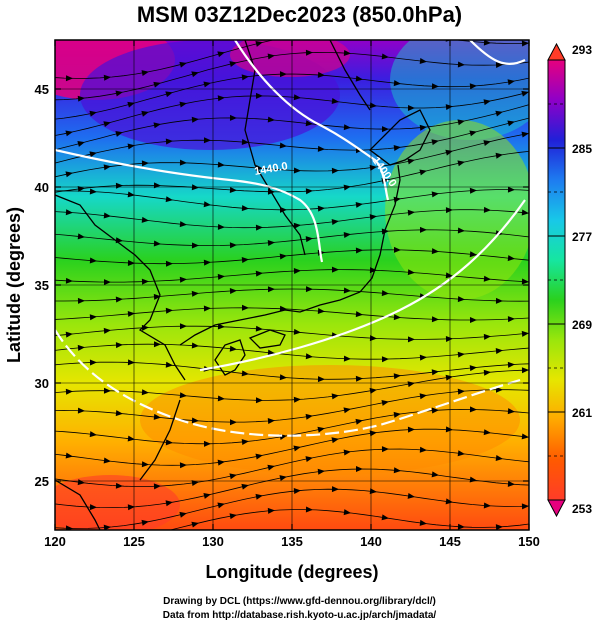 The height and width of the screenshot is (625, 599). What do you see at coordinates (134, 541) in the screenshot?
I see `x-tick-label-125: 125` at bounding box center [134, 541].